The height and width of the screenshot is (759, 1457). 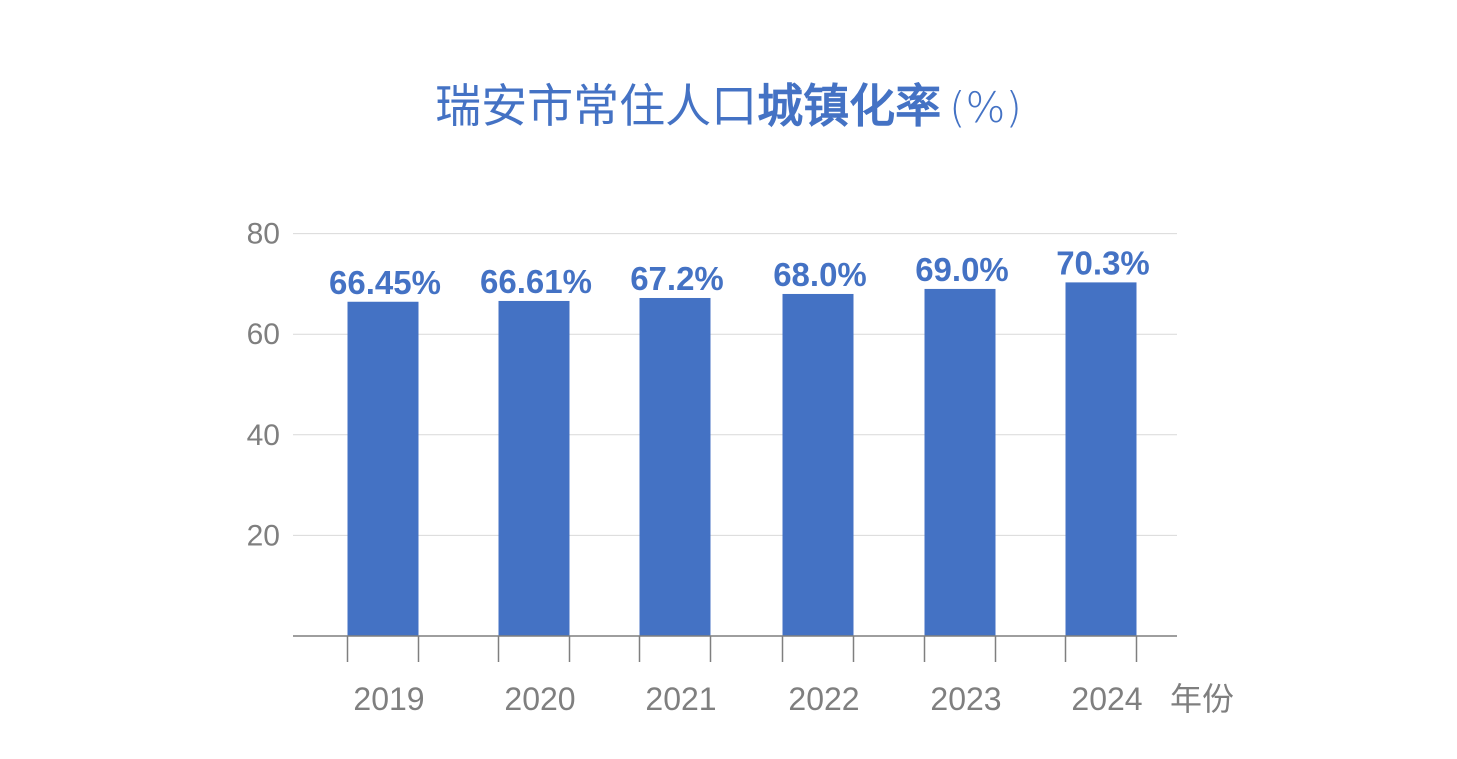 I want to click on y-tick-label: 40, so click(x=263, y=435).